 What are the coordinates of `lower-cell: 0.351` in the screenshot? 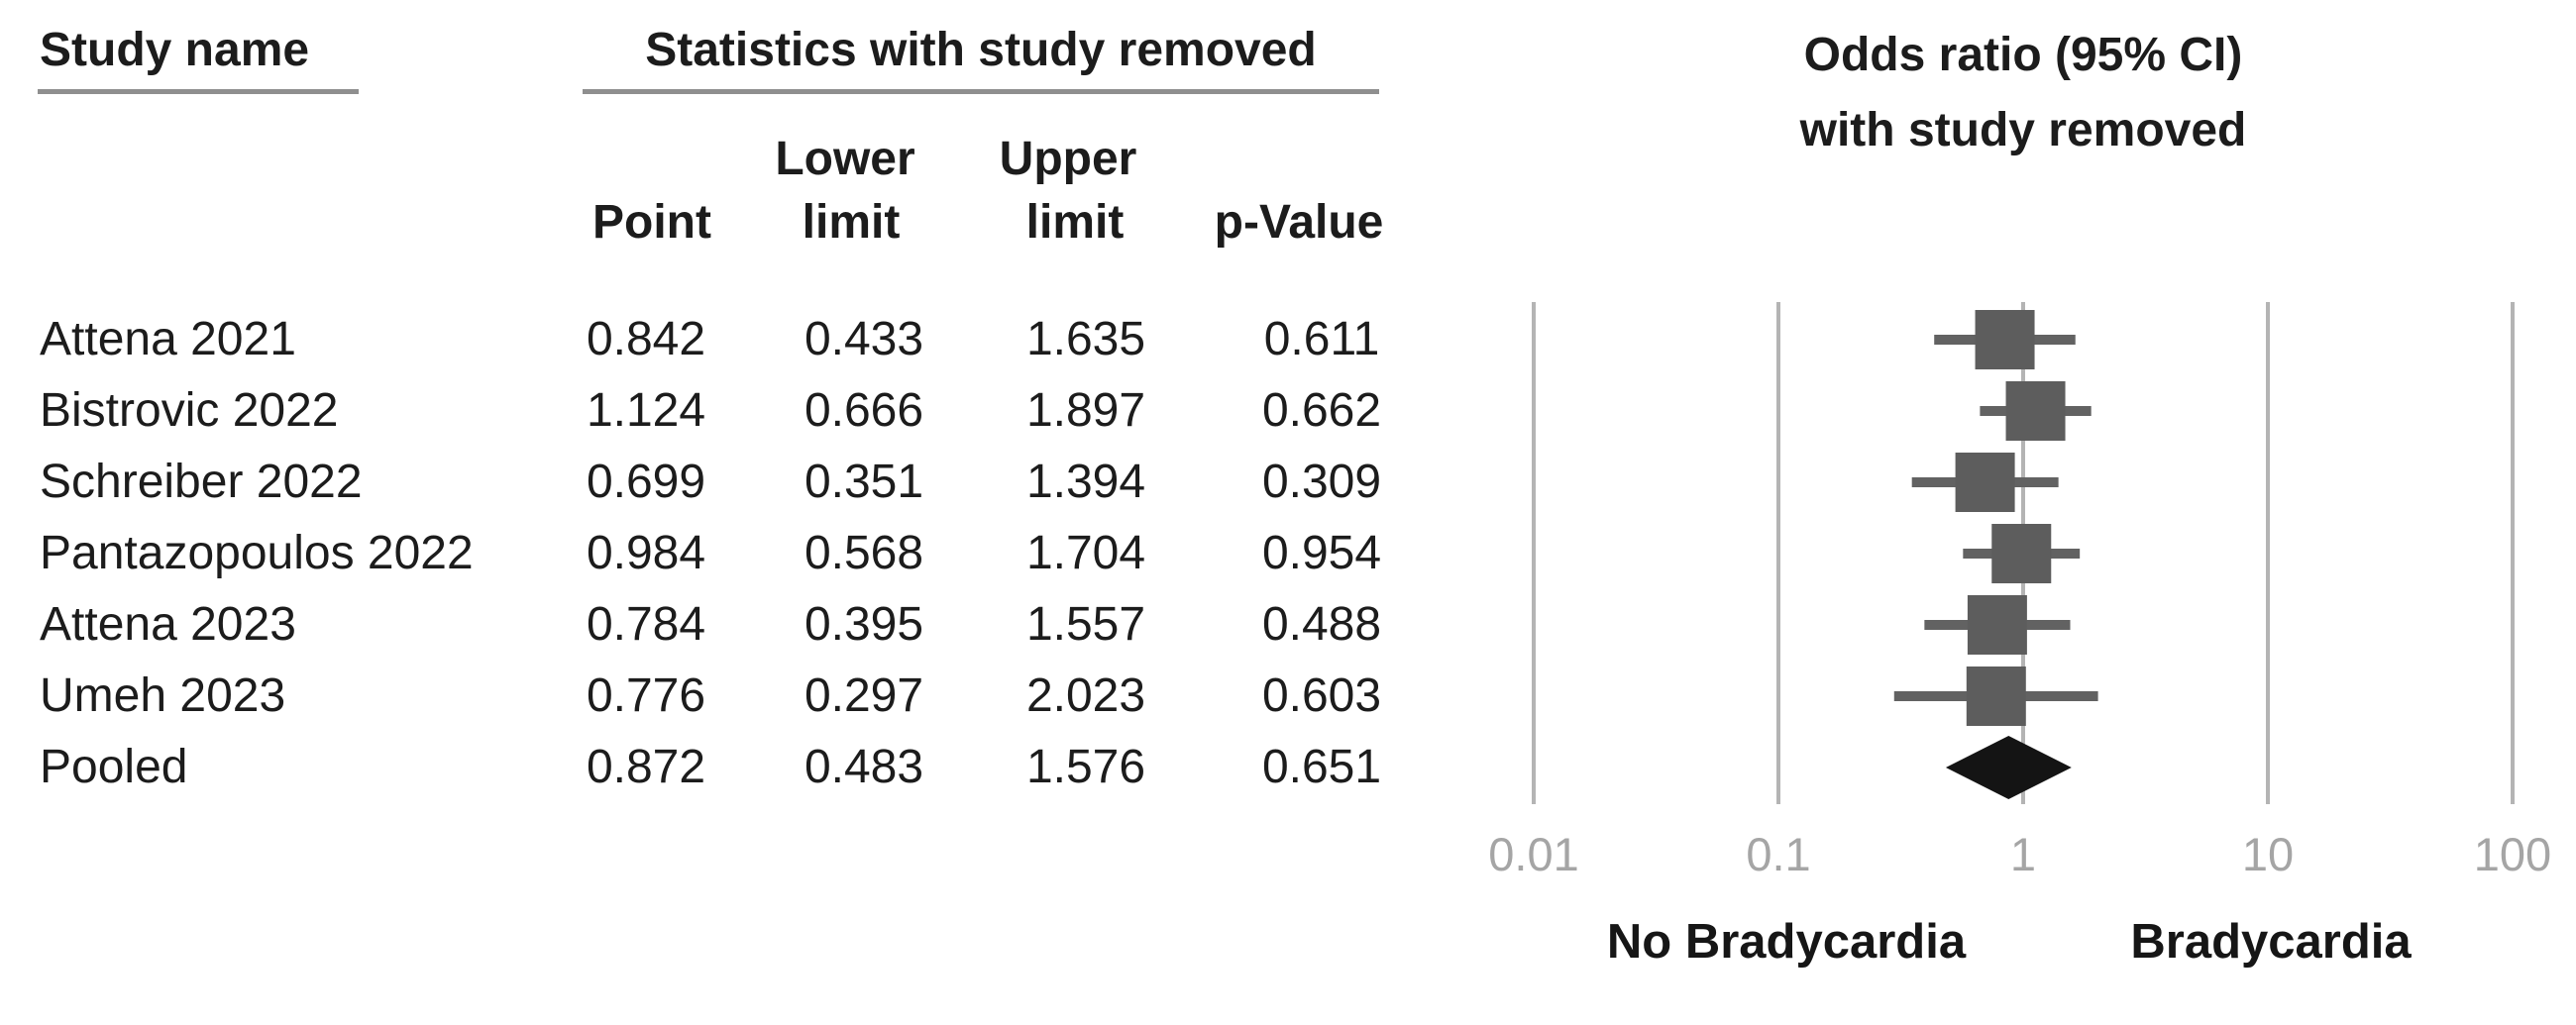 It's located at (864, 482).